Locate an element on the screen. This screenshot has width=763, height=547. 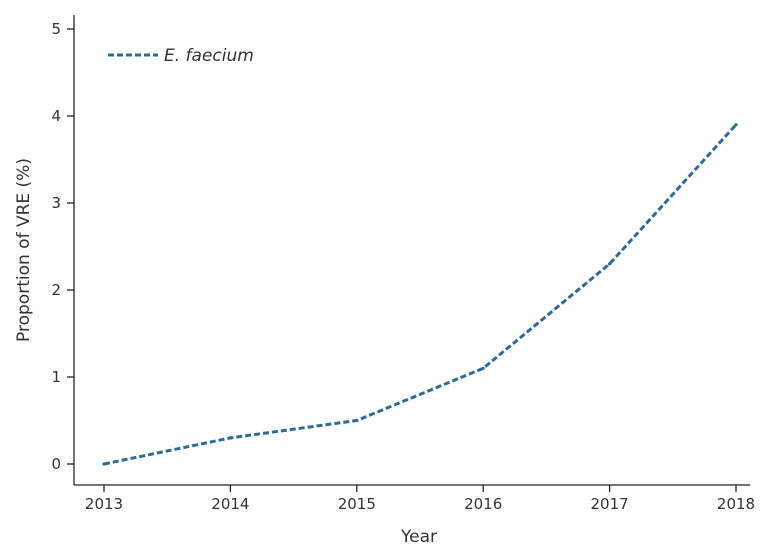
x-axis: 2013 2014 2015 2016 2017 2018 is located at coordinates (414, 498).